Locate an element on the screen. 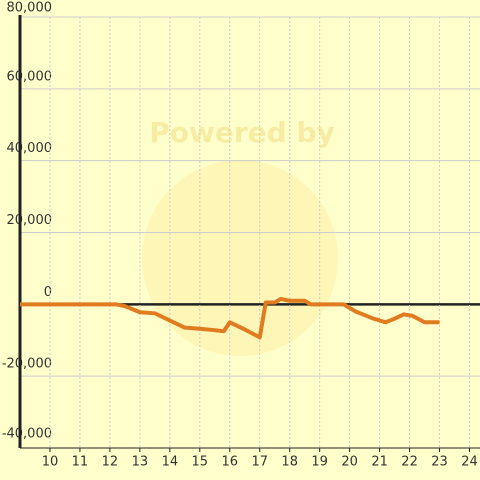  x-tick-label: 10 is located at coordinates (50, 462).